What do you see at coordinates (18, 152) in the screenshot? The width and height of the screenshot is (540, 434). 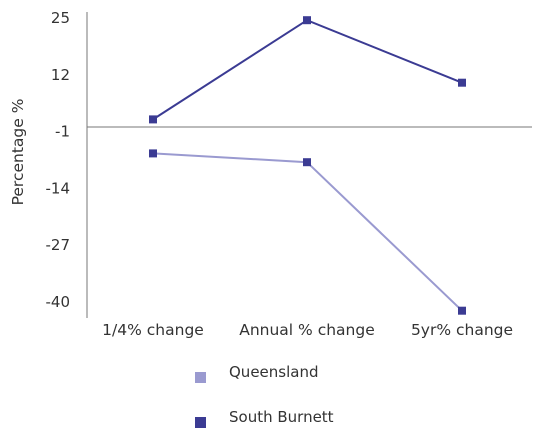 I see `y-axis-title: Percentage %` at bounding box center [18, 152].